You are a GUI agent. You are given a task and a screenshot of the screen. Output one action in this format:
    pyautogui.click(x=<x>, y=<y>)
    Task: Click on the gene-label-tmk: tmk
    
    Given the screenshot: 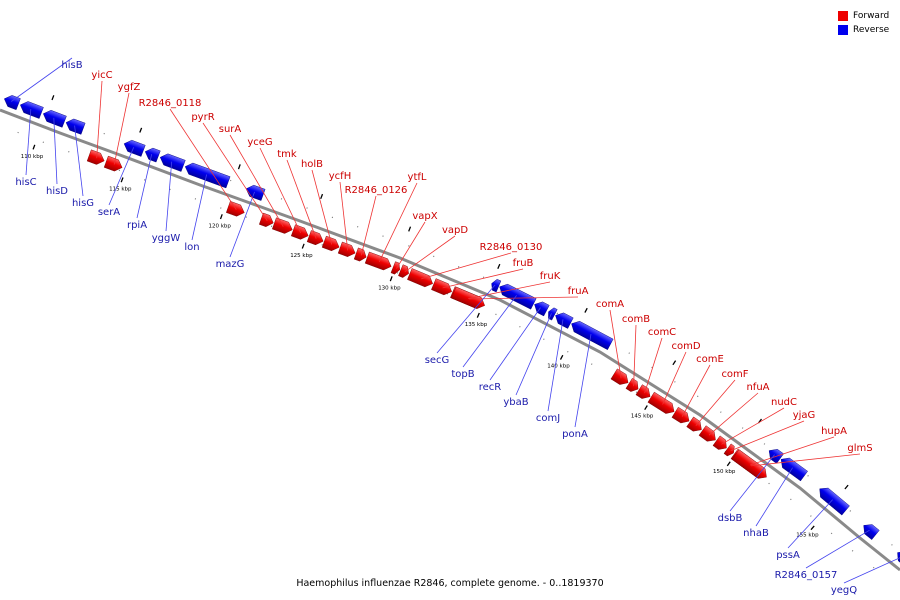 What is the action you would take?
    pyautogui.click(x=287, y=154)
    